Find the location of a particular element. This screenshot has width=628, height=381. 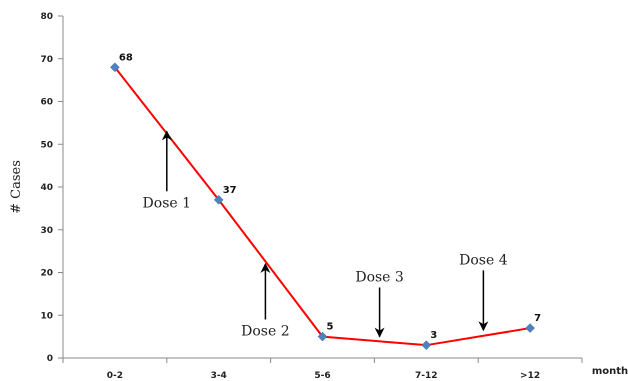

y-tick-label: 0 is located at coordinates (50, 359).